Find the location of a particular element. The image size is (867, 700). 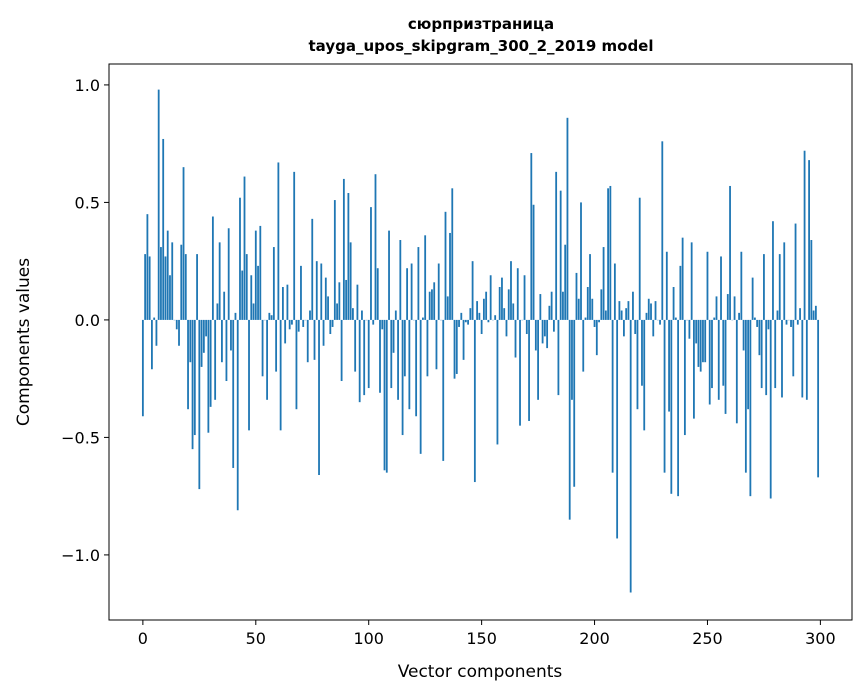

x-tick-label: 300 is located at coordinates (820, 638).